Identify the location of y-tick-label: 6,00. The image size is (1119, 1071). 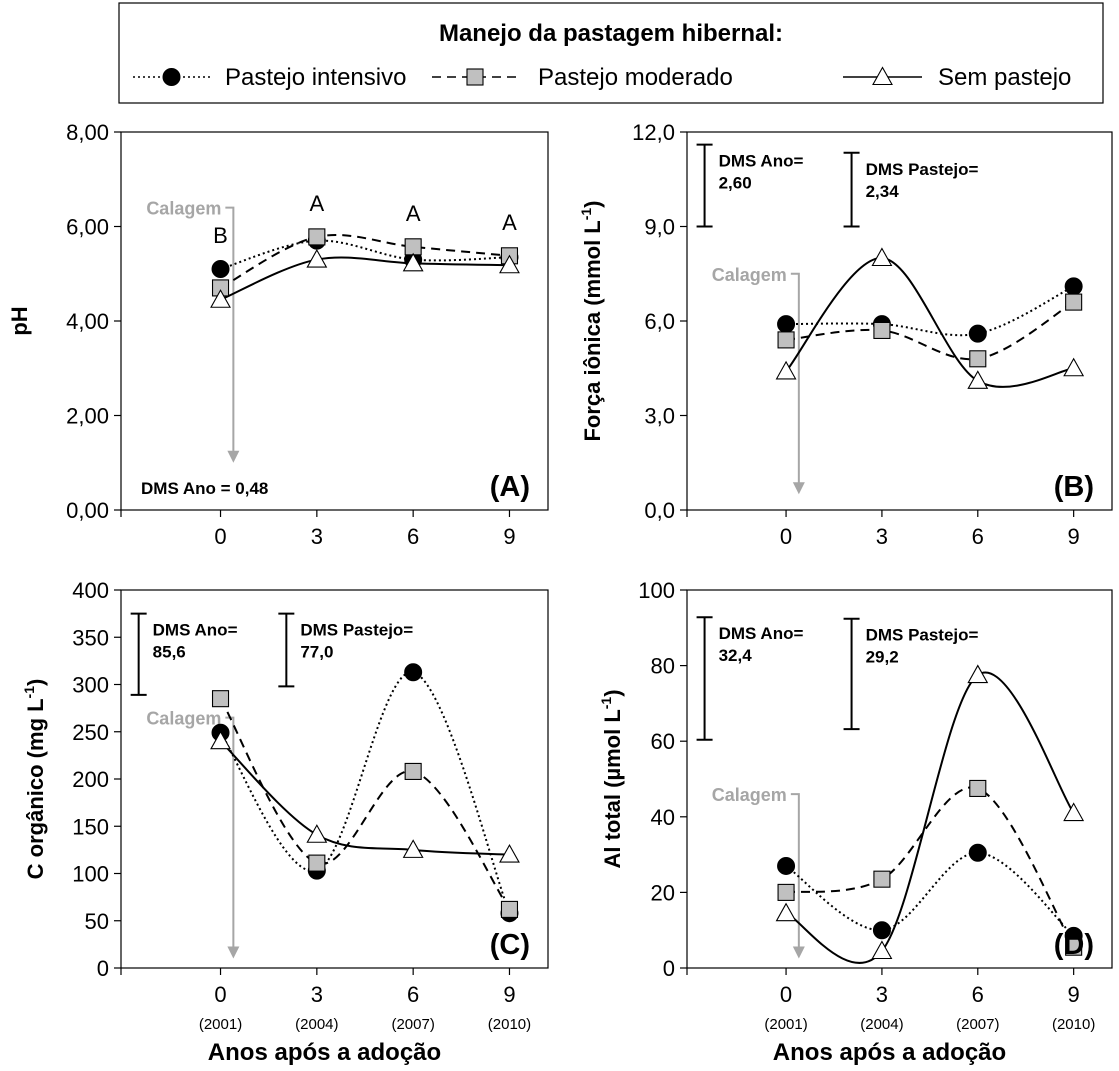
(87, 227).